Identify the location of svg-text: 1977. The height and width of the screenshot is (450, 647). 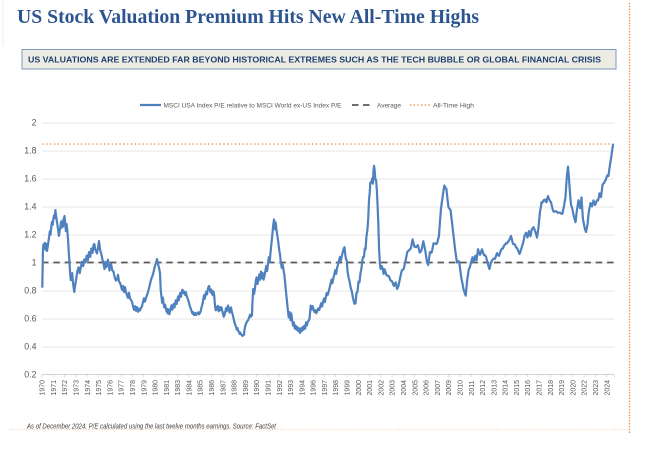
(122, 388).